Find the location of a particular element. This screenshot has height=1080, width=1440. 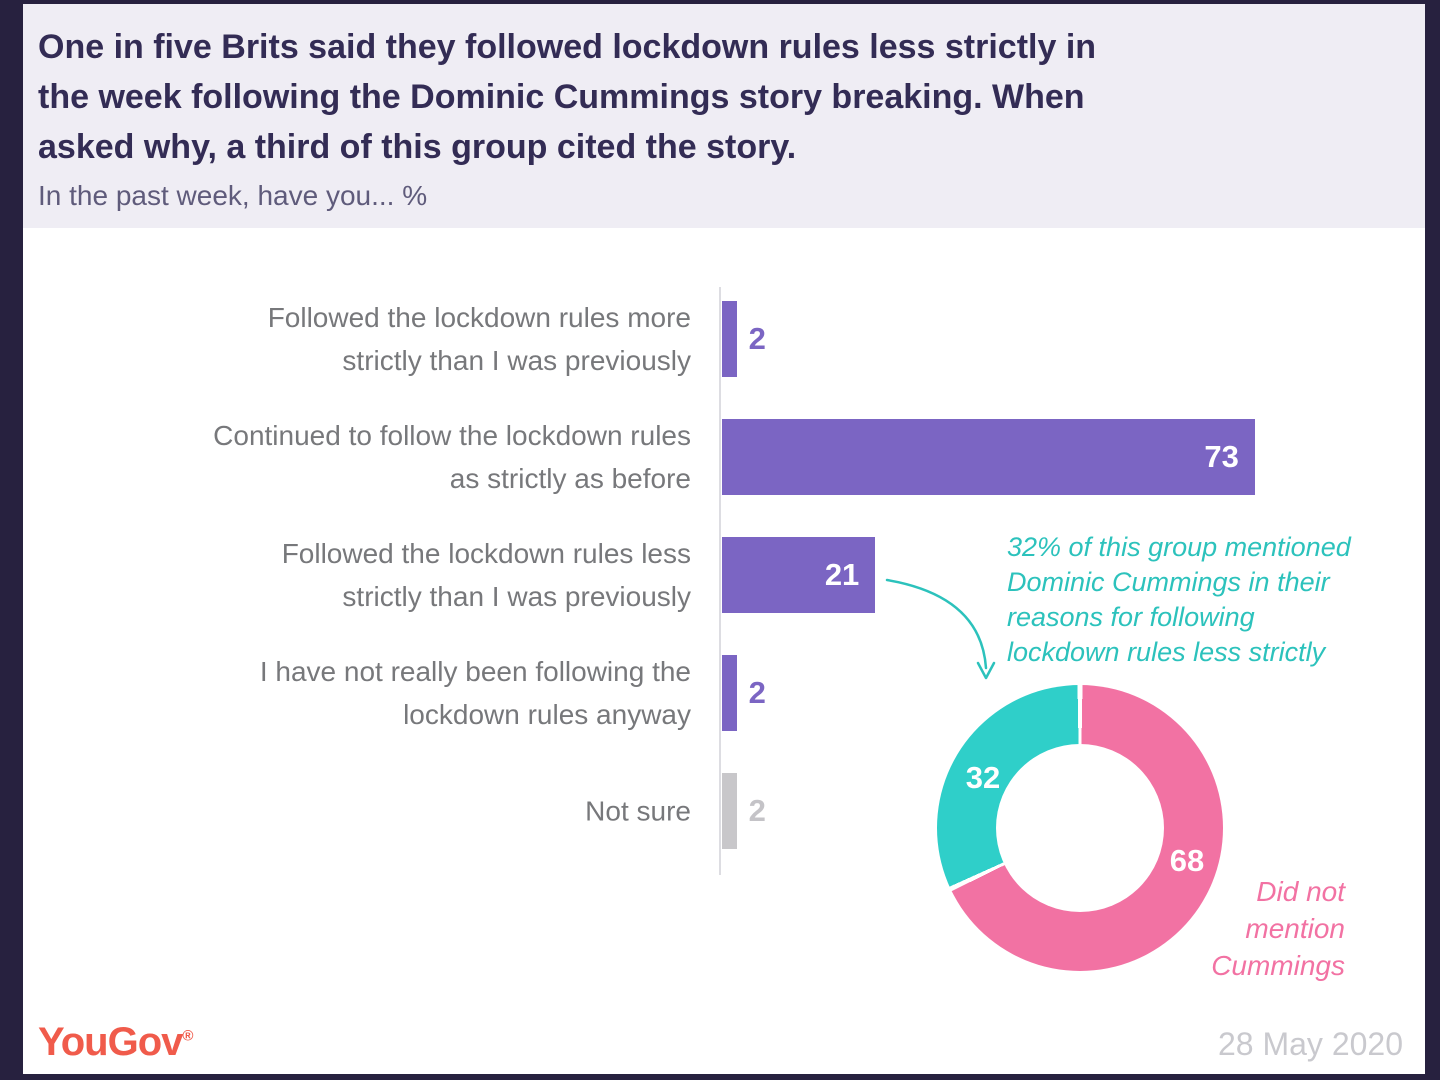

yougov-logo: YouGov® is located at coordinates (115, 1042).